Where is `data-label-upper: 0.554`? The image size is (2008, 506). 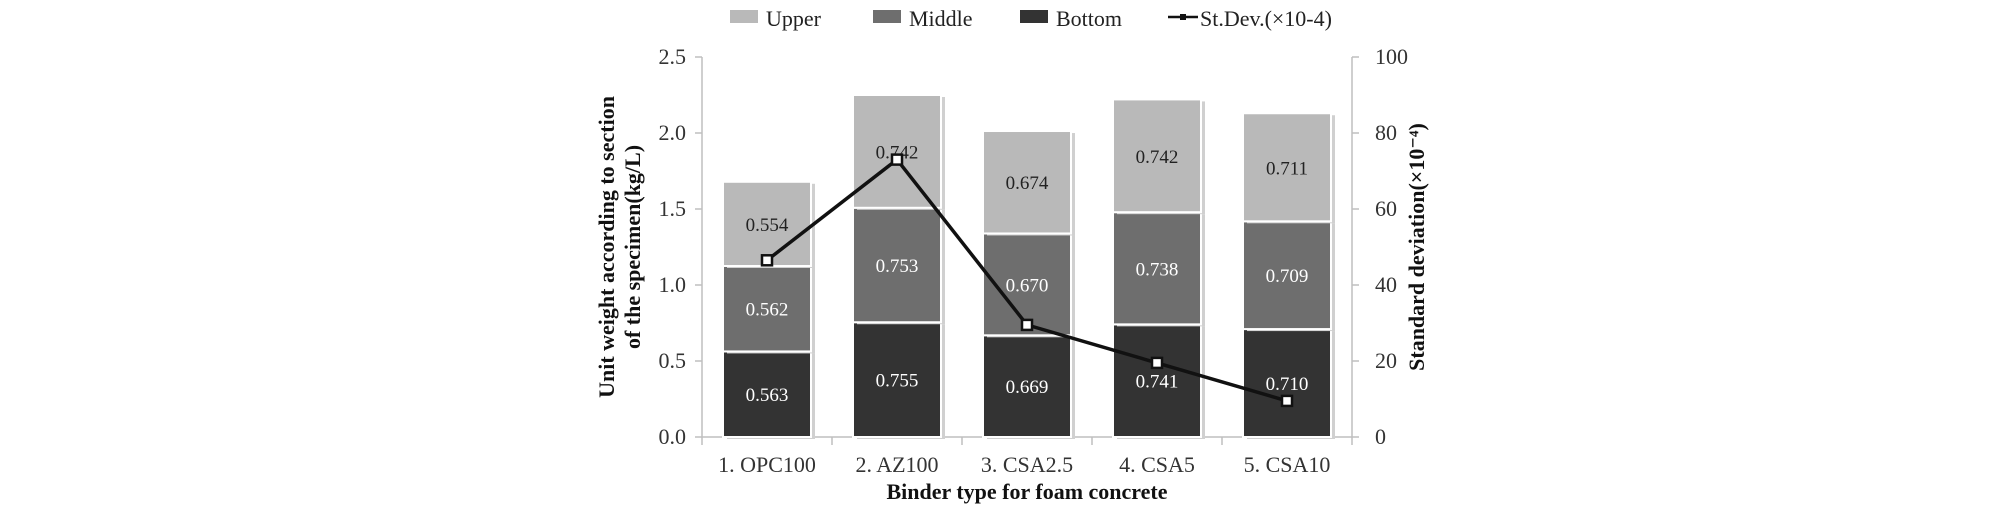
data-label-upper: 0.554 is located at coordinates (767, 225).